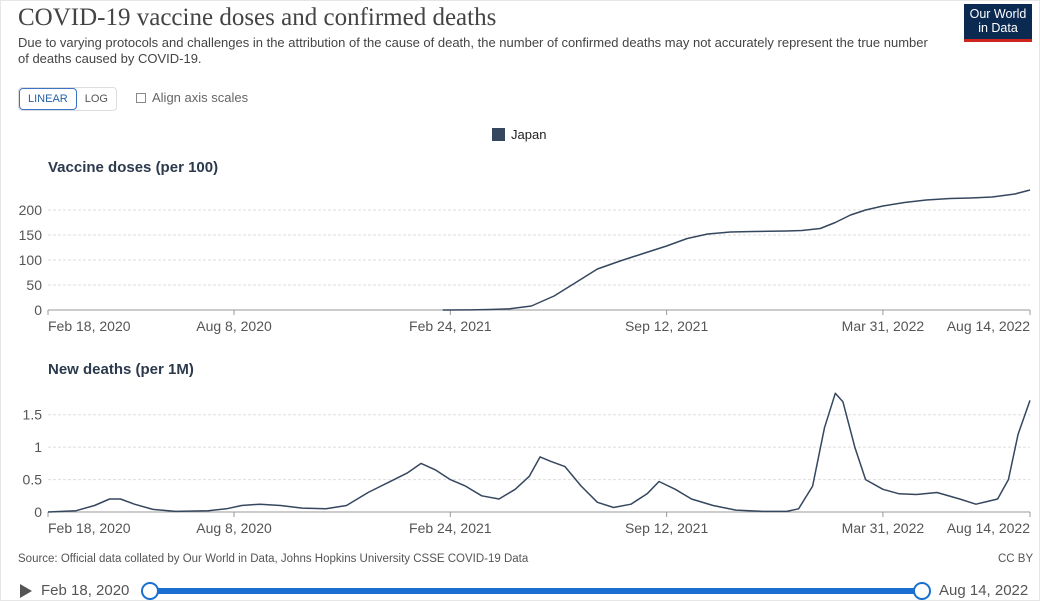  Describe the element at coordinates (141, 97) in the screenshot. I see `checkbox-icon` at that location.